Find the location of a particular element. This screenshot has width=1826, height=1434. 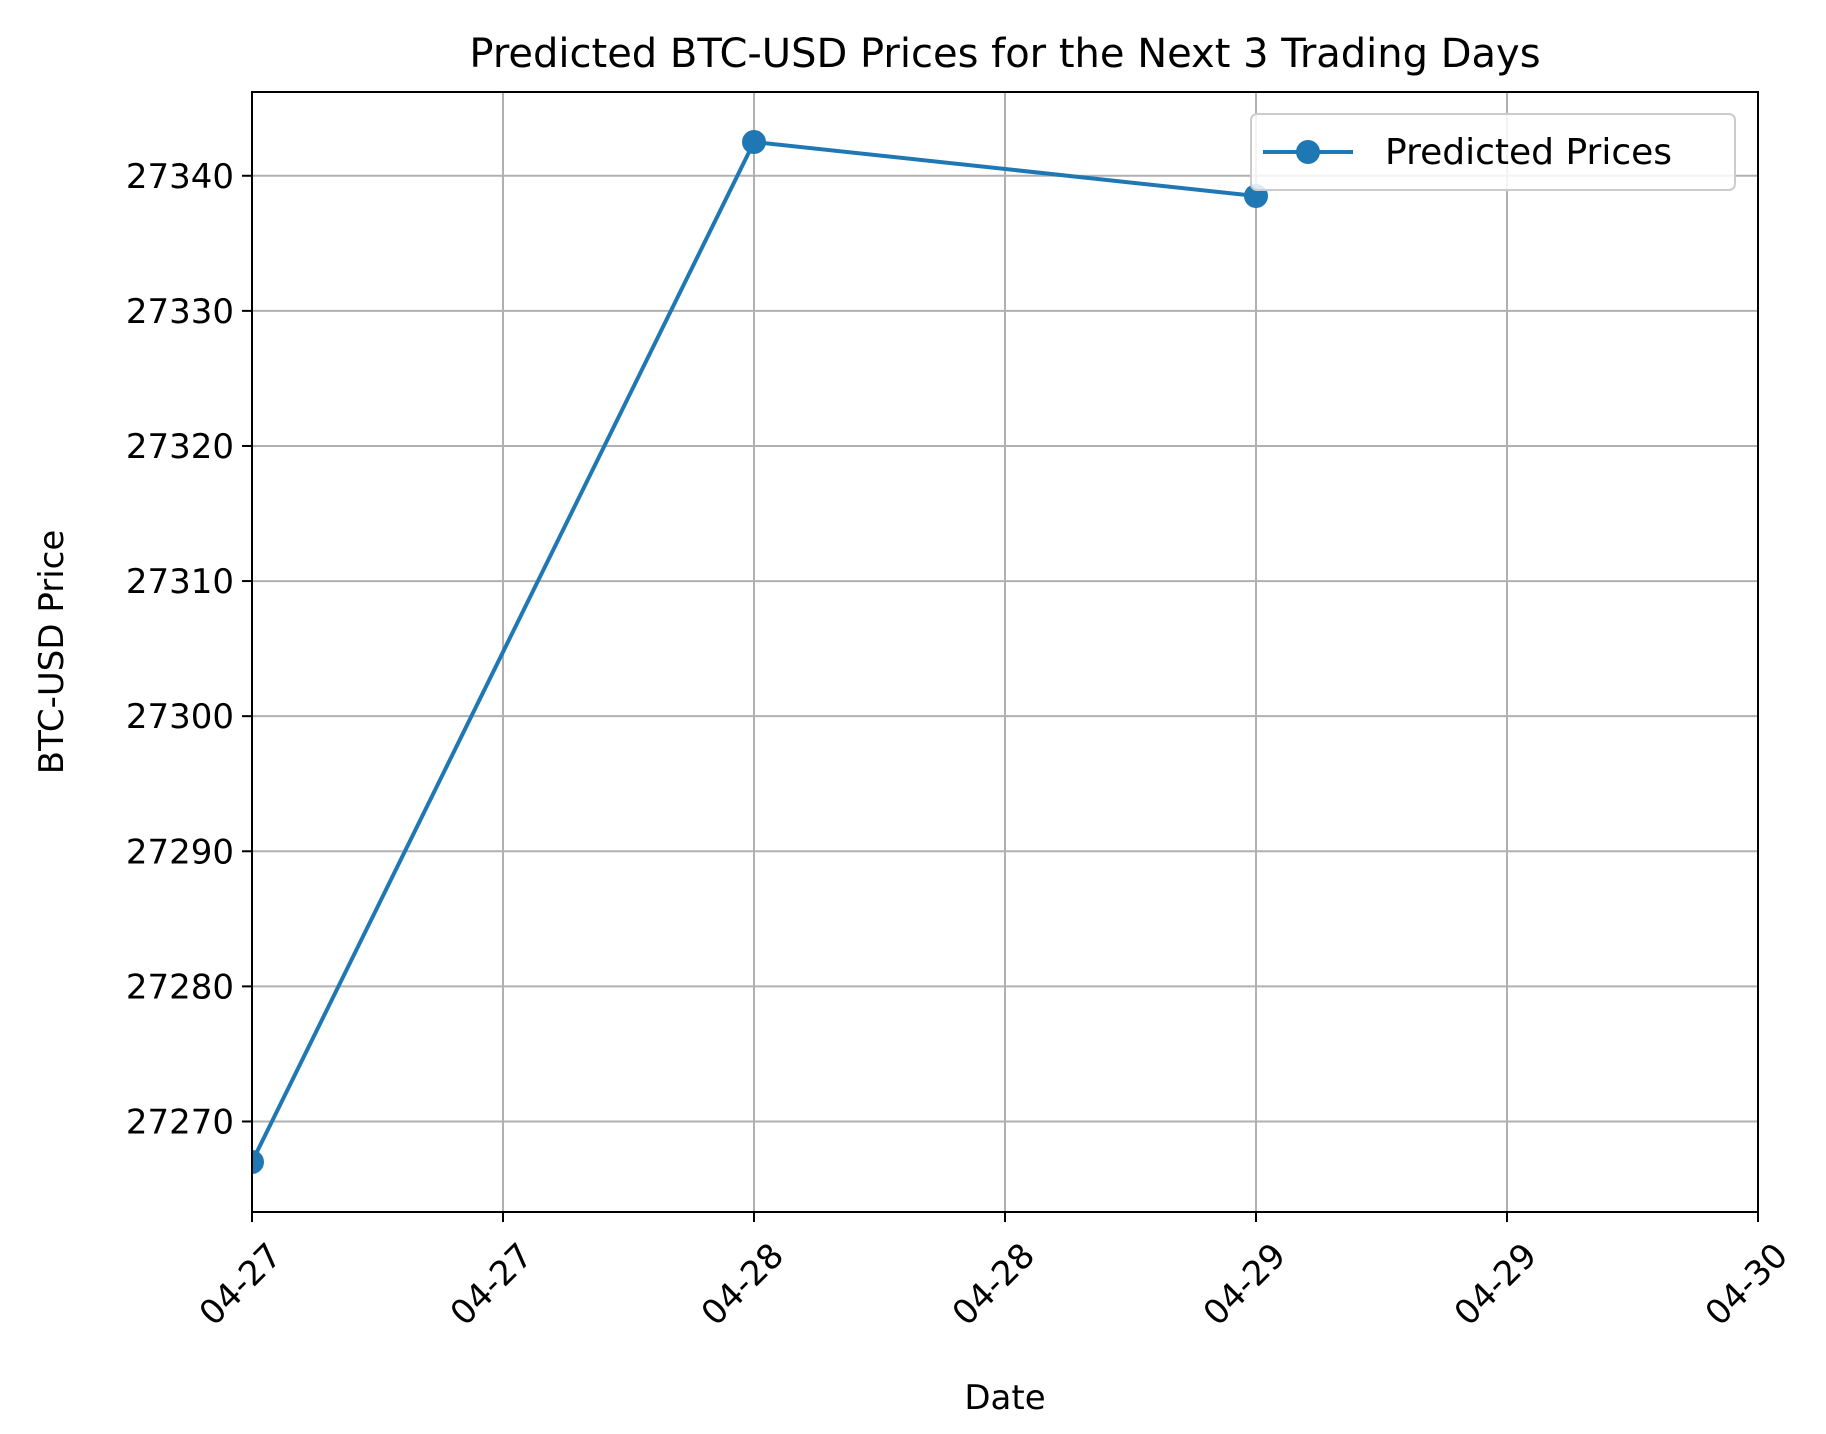

y-axis-label: BTC-USD Price is located at coordinates (52, 652).